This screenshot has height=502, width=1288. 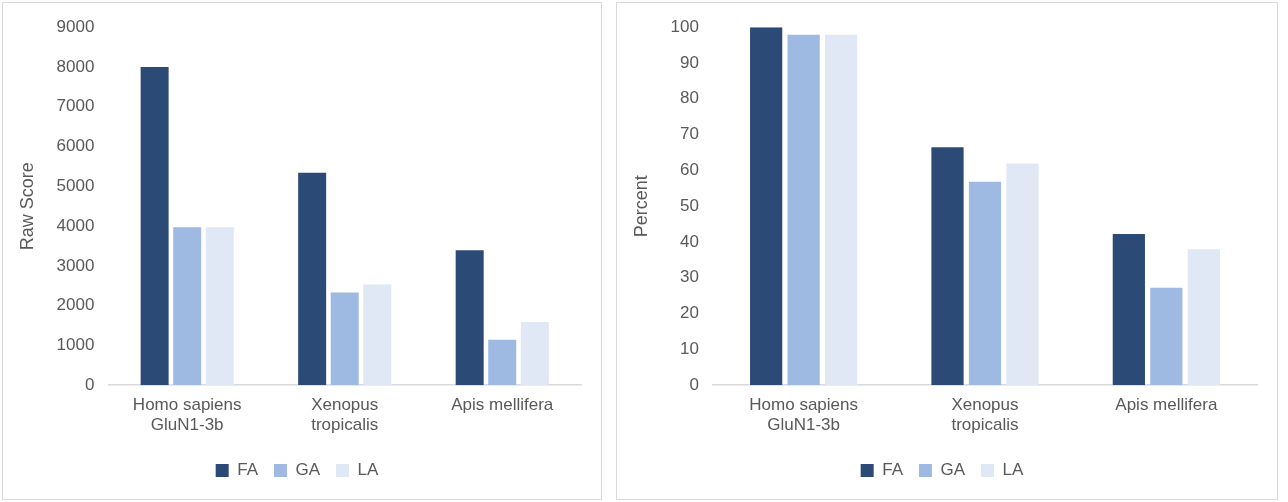 What do you see at coordinates (689, 349) in the screenshot?
I see `y-tick-label: 10` at bounding box center [689, 349].